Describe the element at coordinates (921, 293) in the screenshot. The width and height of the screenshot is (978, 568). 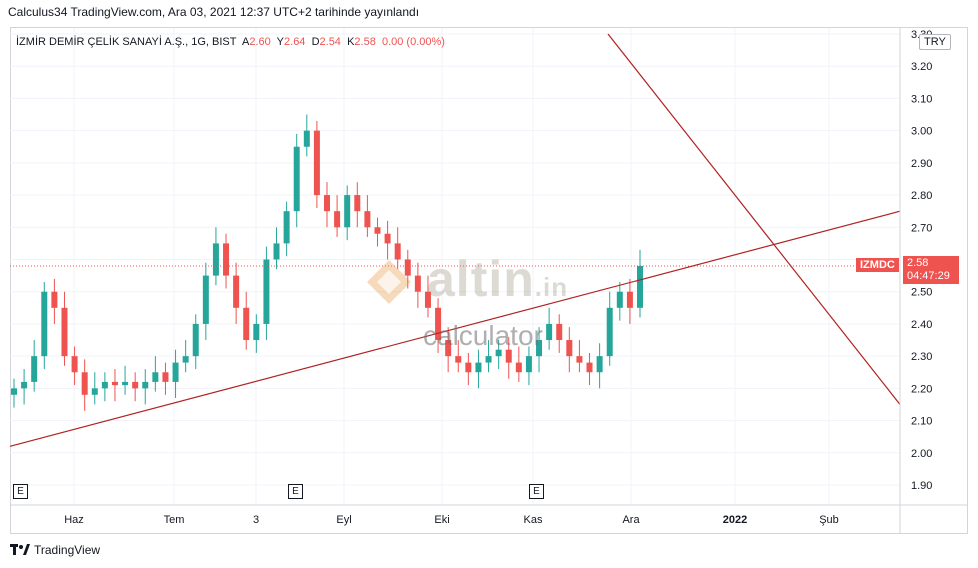
I see `y-tick-label: 2.50` at that location.